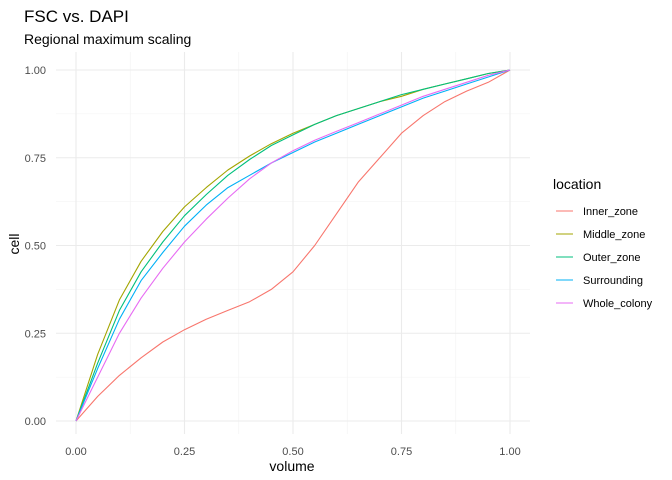 The image size is (672, 480). What do you see at coordinates (184, 452) in the screenshot?
I see `x-tick-label: 0.25` at bounding box center [184, 452].